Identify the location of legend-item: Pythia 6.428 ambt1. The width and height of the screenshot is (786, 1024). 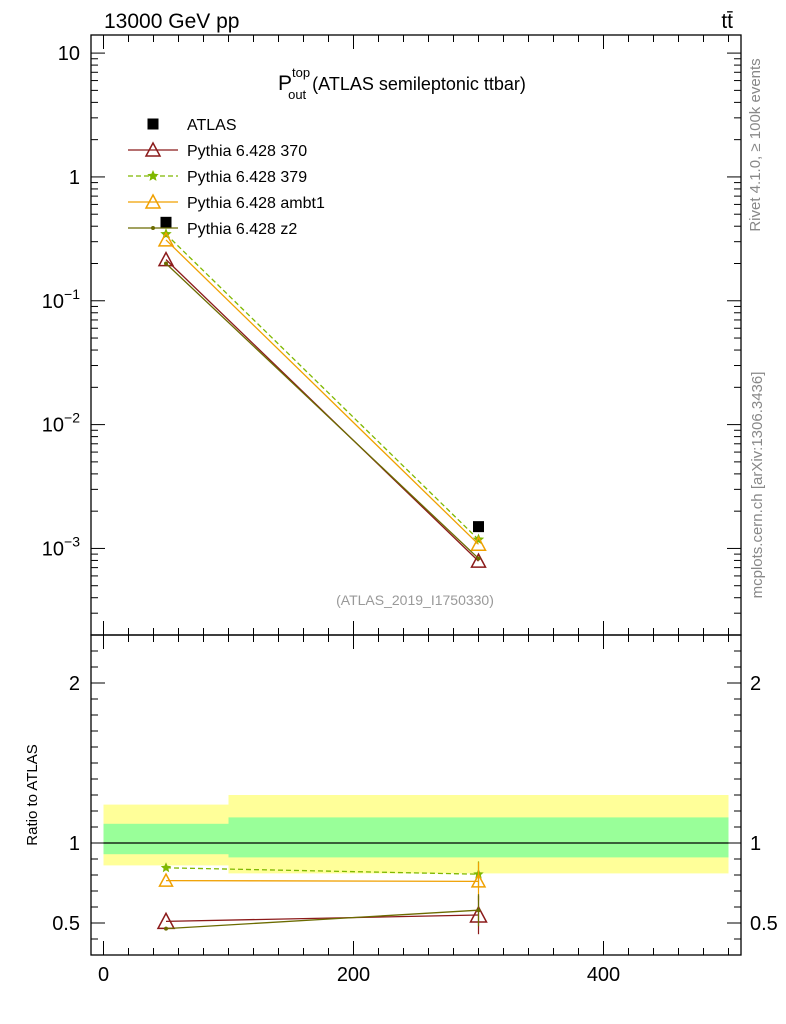
(226, 202).